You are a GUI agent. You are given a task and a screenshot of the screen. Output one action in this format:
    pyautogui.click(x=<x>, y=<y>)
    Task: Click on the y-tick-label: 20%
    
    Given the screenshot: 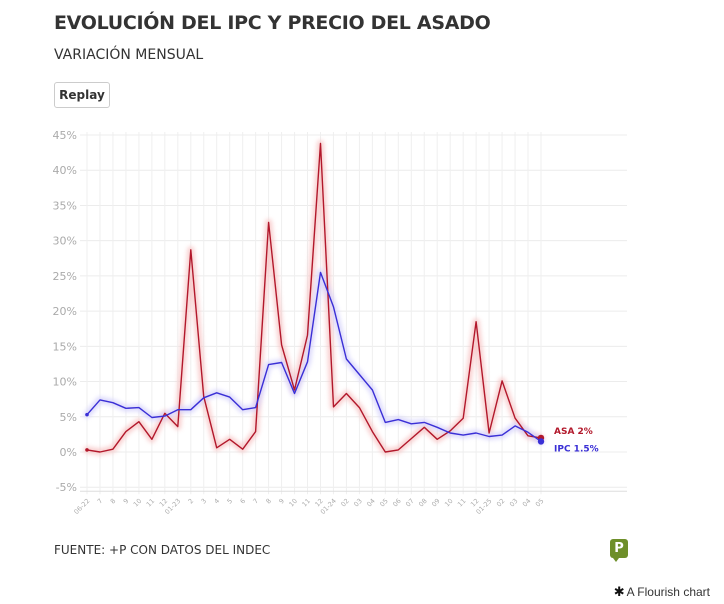 What is the action you would take?
    pyautogui.click(x=65, y=311)
    